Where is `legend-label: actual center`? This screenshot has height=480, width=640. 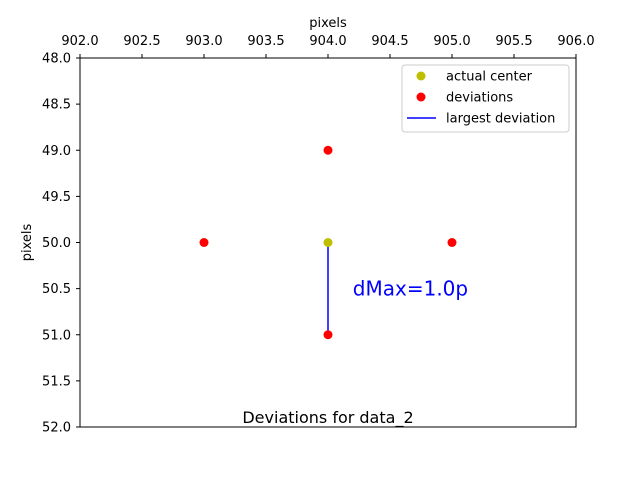
legend-label: actual center is located at coordinates (489, 77).